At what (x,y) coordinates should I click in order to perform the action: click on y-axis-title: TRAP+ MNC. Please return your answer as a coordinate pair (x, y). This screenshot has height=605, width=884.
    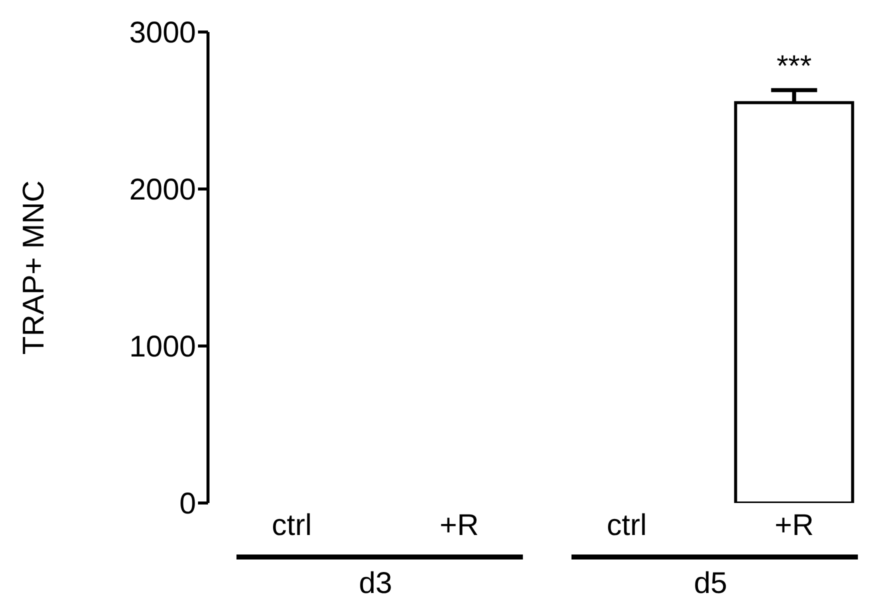
    Looking at the image, I should click on (34, 267).